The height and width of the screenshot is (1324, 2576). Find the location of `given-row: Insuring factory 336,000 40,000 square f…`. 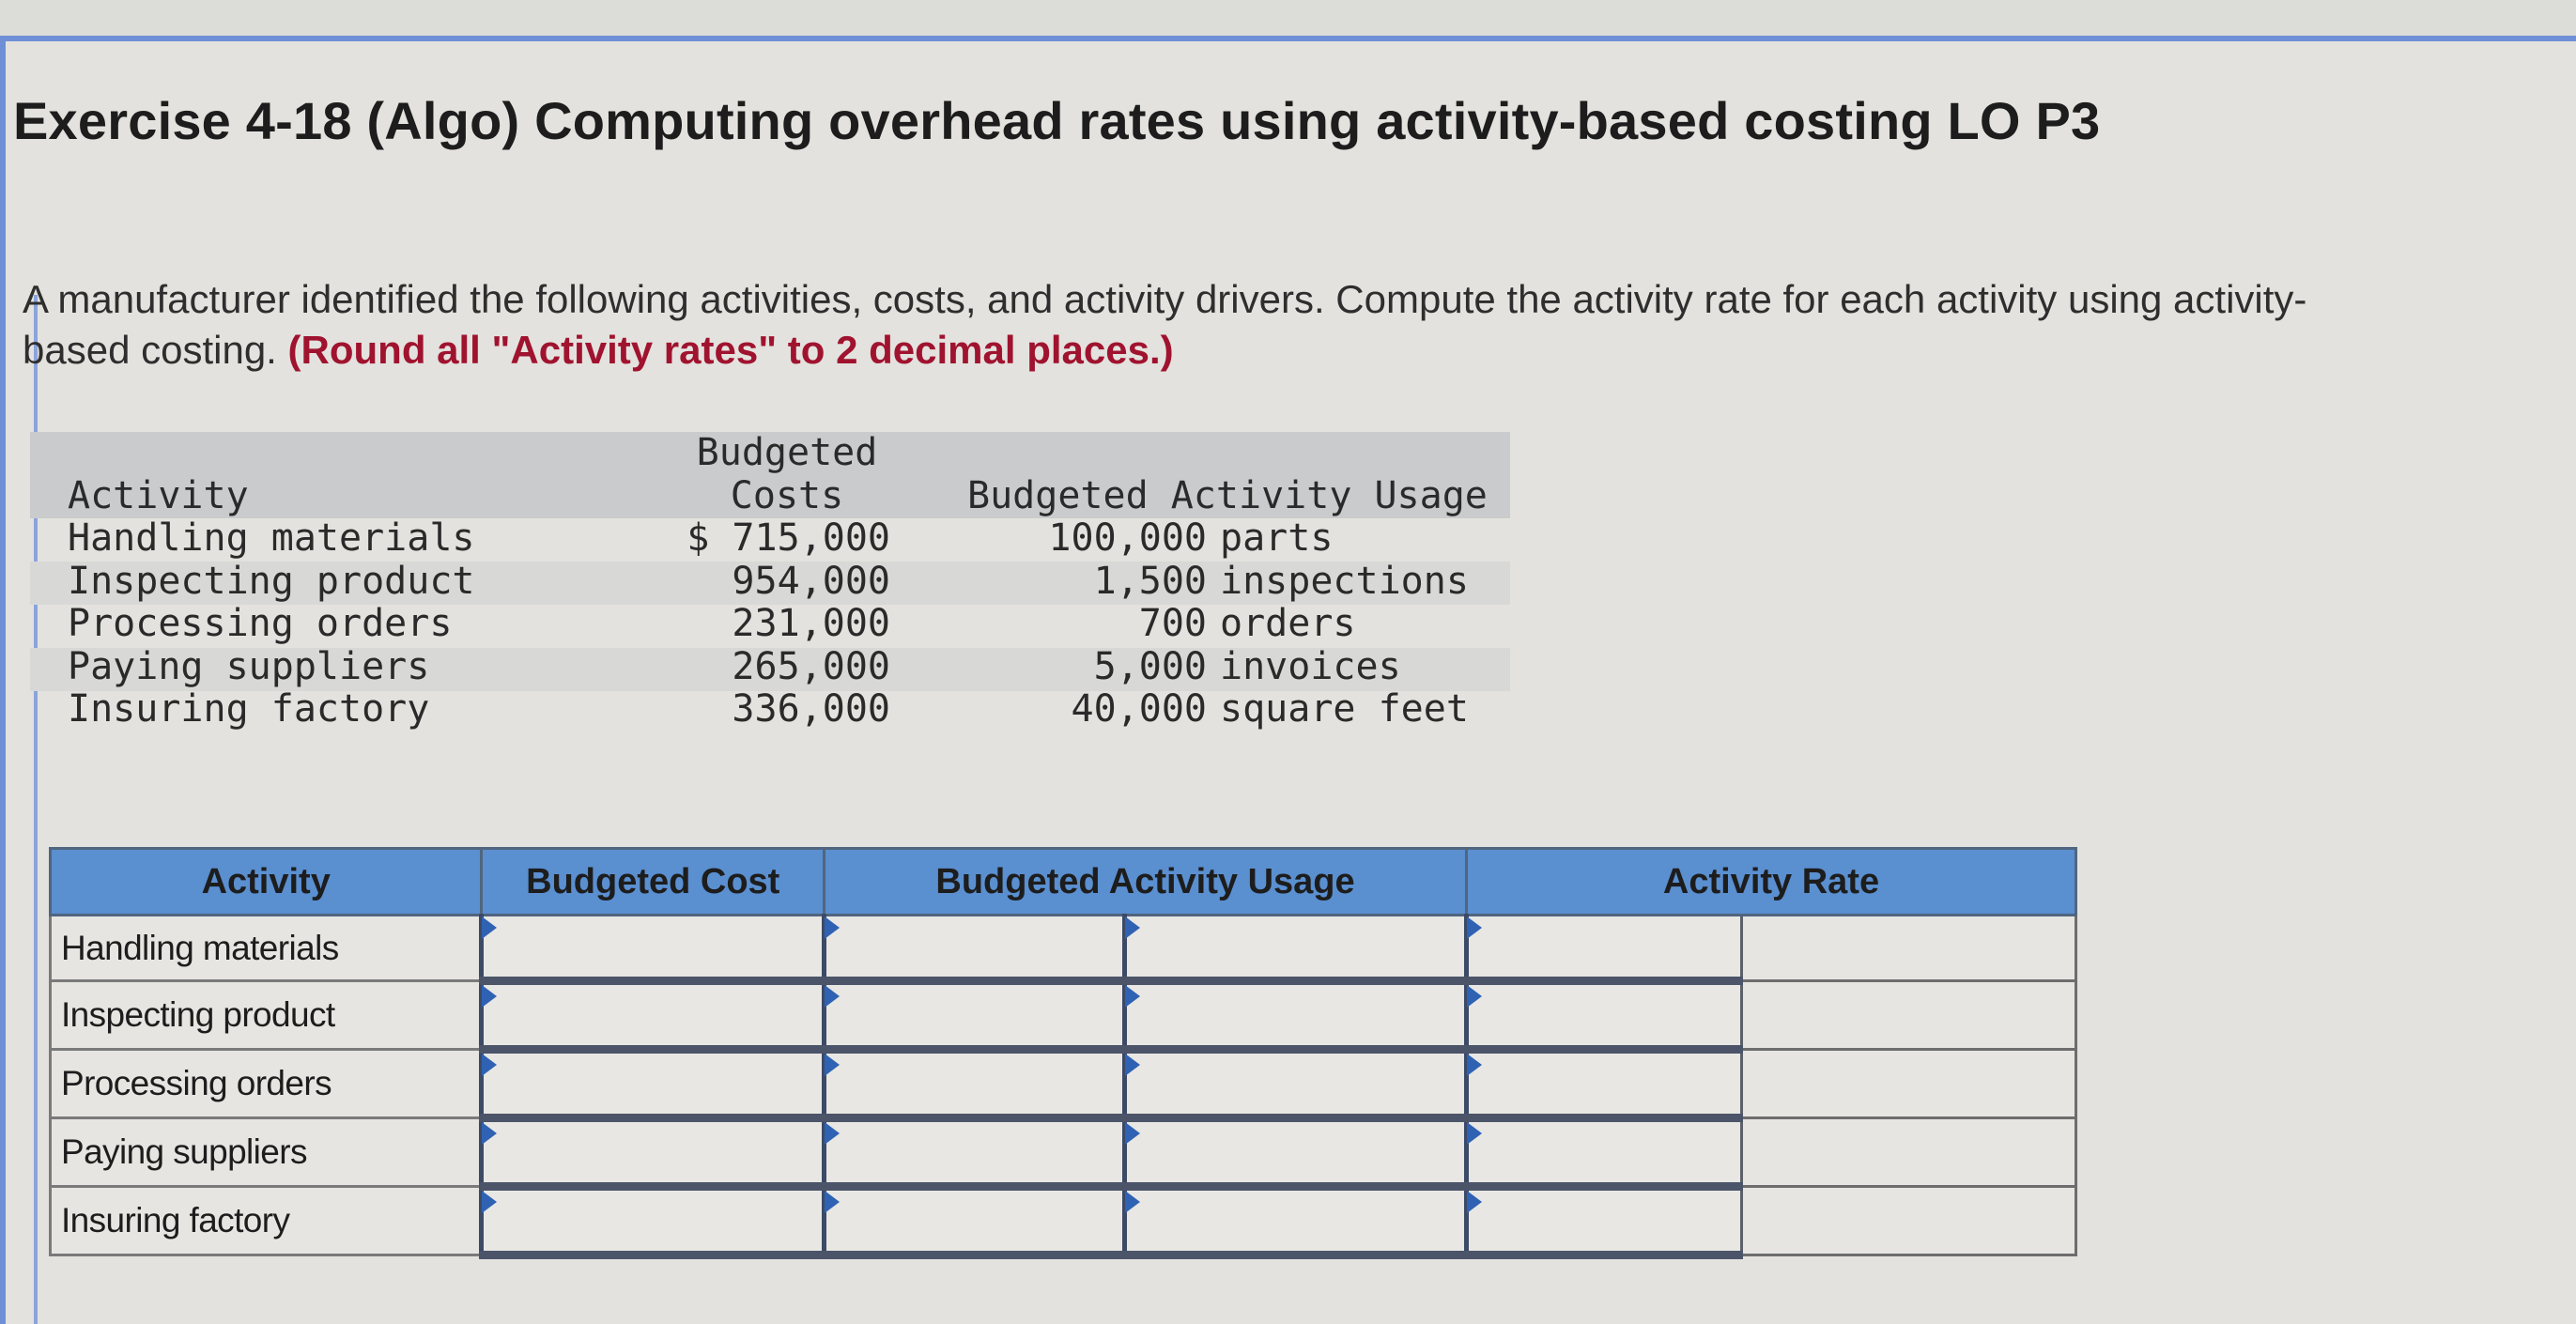

given-row: Insuring factory 336,000 40,000 square f… is located at coordinates (759, 709).